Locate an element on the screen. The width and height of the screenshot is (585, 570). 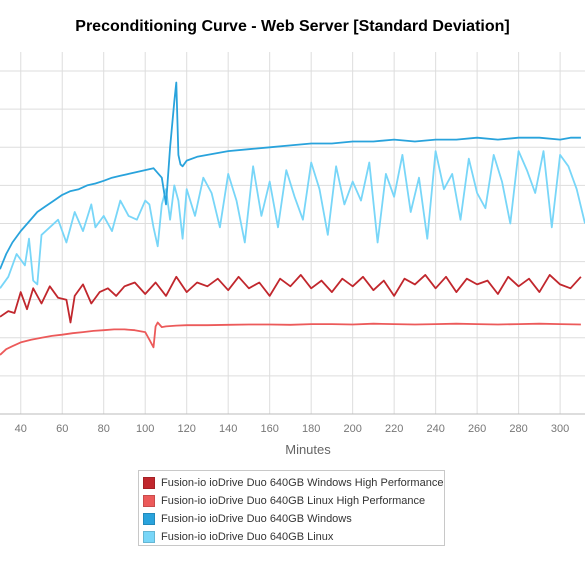
x-tick-label: 40 is located at coordinates (21, 429).